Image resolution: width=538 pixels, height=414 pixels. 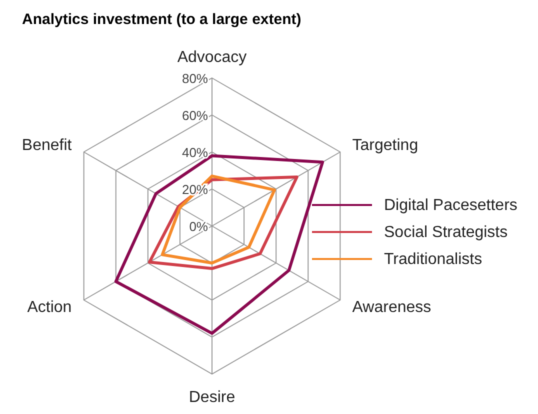 I want to click on legend-label: Social Strategists, so click(x=446, y=232).